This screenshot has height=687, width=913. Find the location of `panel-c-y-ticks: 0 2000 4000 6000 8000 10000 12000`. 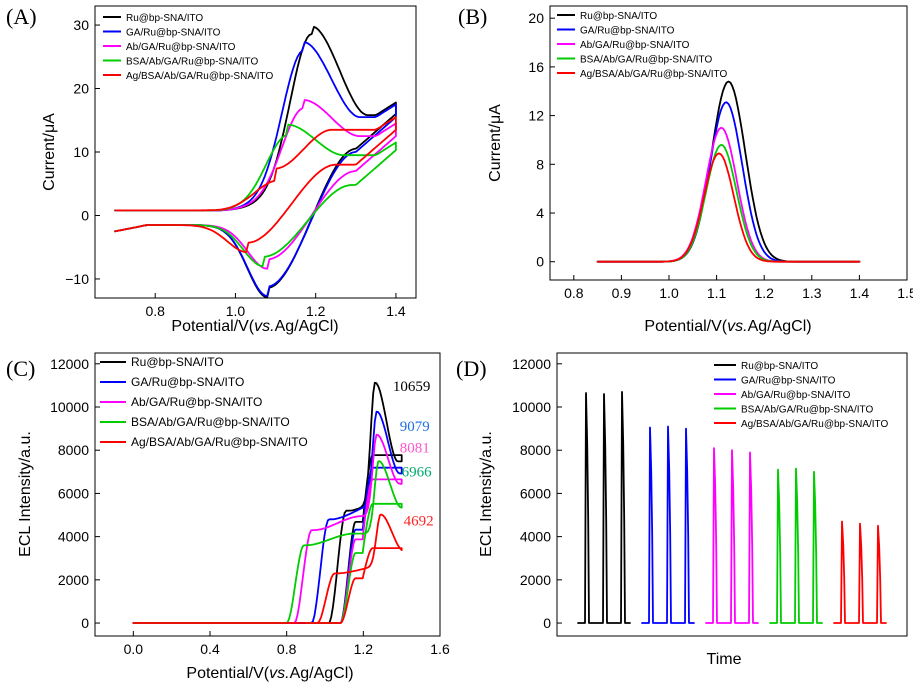

panel-c-y-ticks: 0 2000 4000 6000 8000 10000 12000 is located at coordinates (75, 493).